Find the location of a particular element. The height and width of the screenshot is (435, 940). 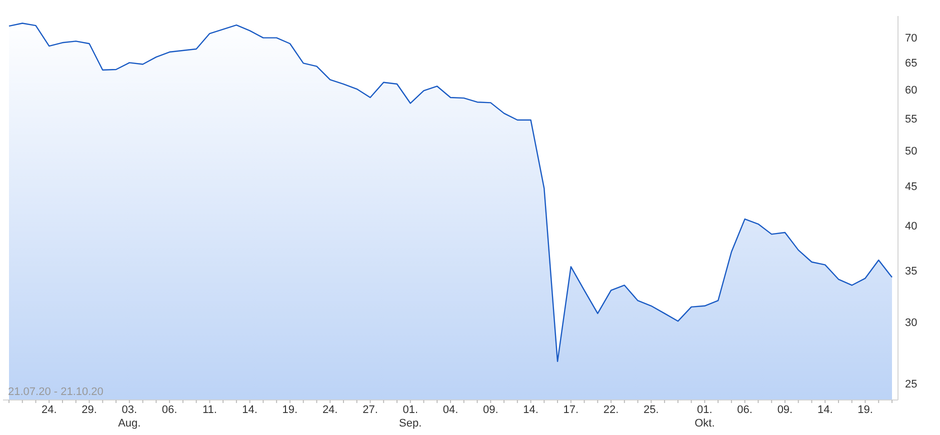

x-tick-label: 27. is located at coordinates (370, 410).